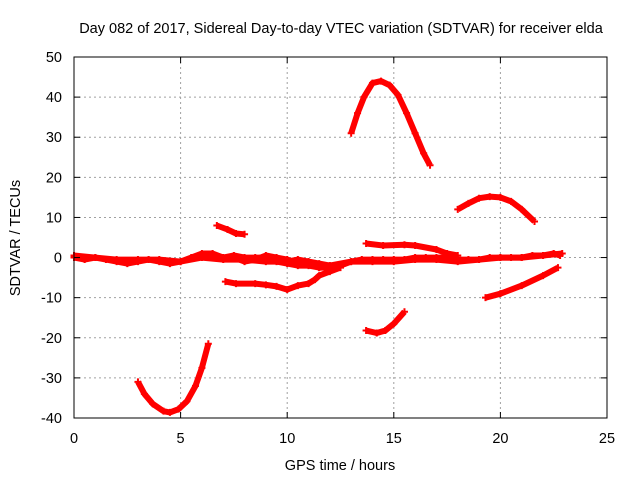  What do you see at coordinates (287, 439) in the screenshot?
I see `x-tick-label: 10` at bounding box center [287, 439].